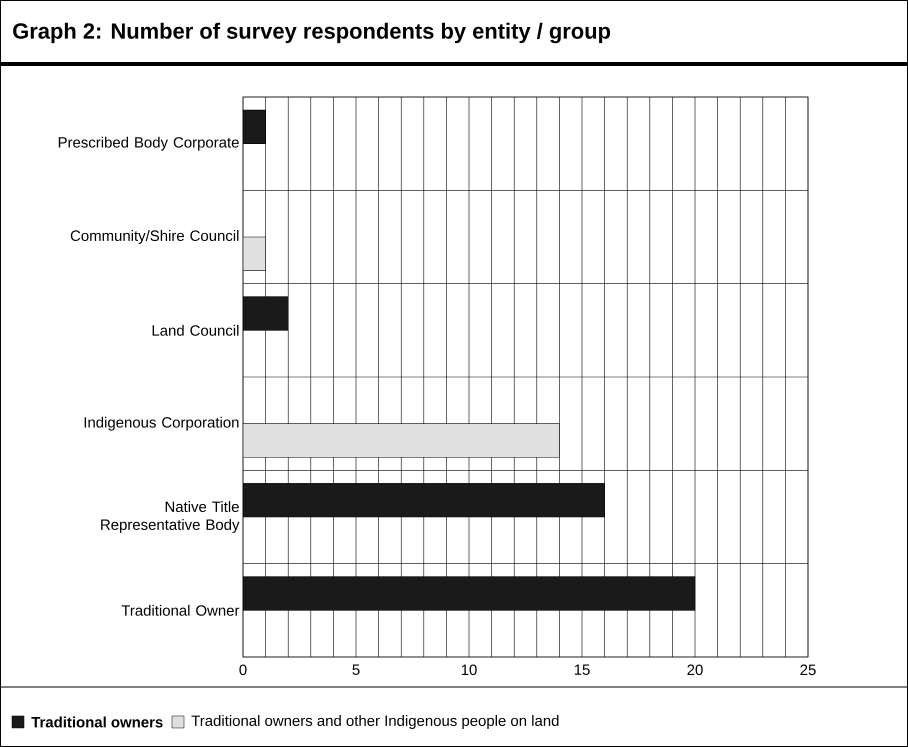 The height and width of the screenshot is (747, 908). Describe the element at coordinates (148, 143) in the screenshot. I see `y-tick-label: Prescribed Body Corporate` at that location.